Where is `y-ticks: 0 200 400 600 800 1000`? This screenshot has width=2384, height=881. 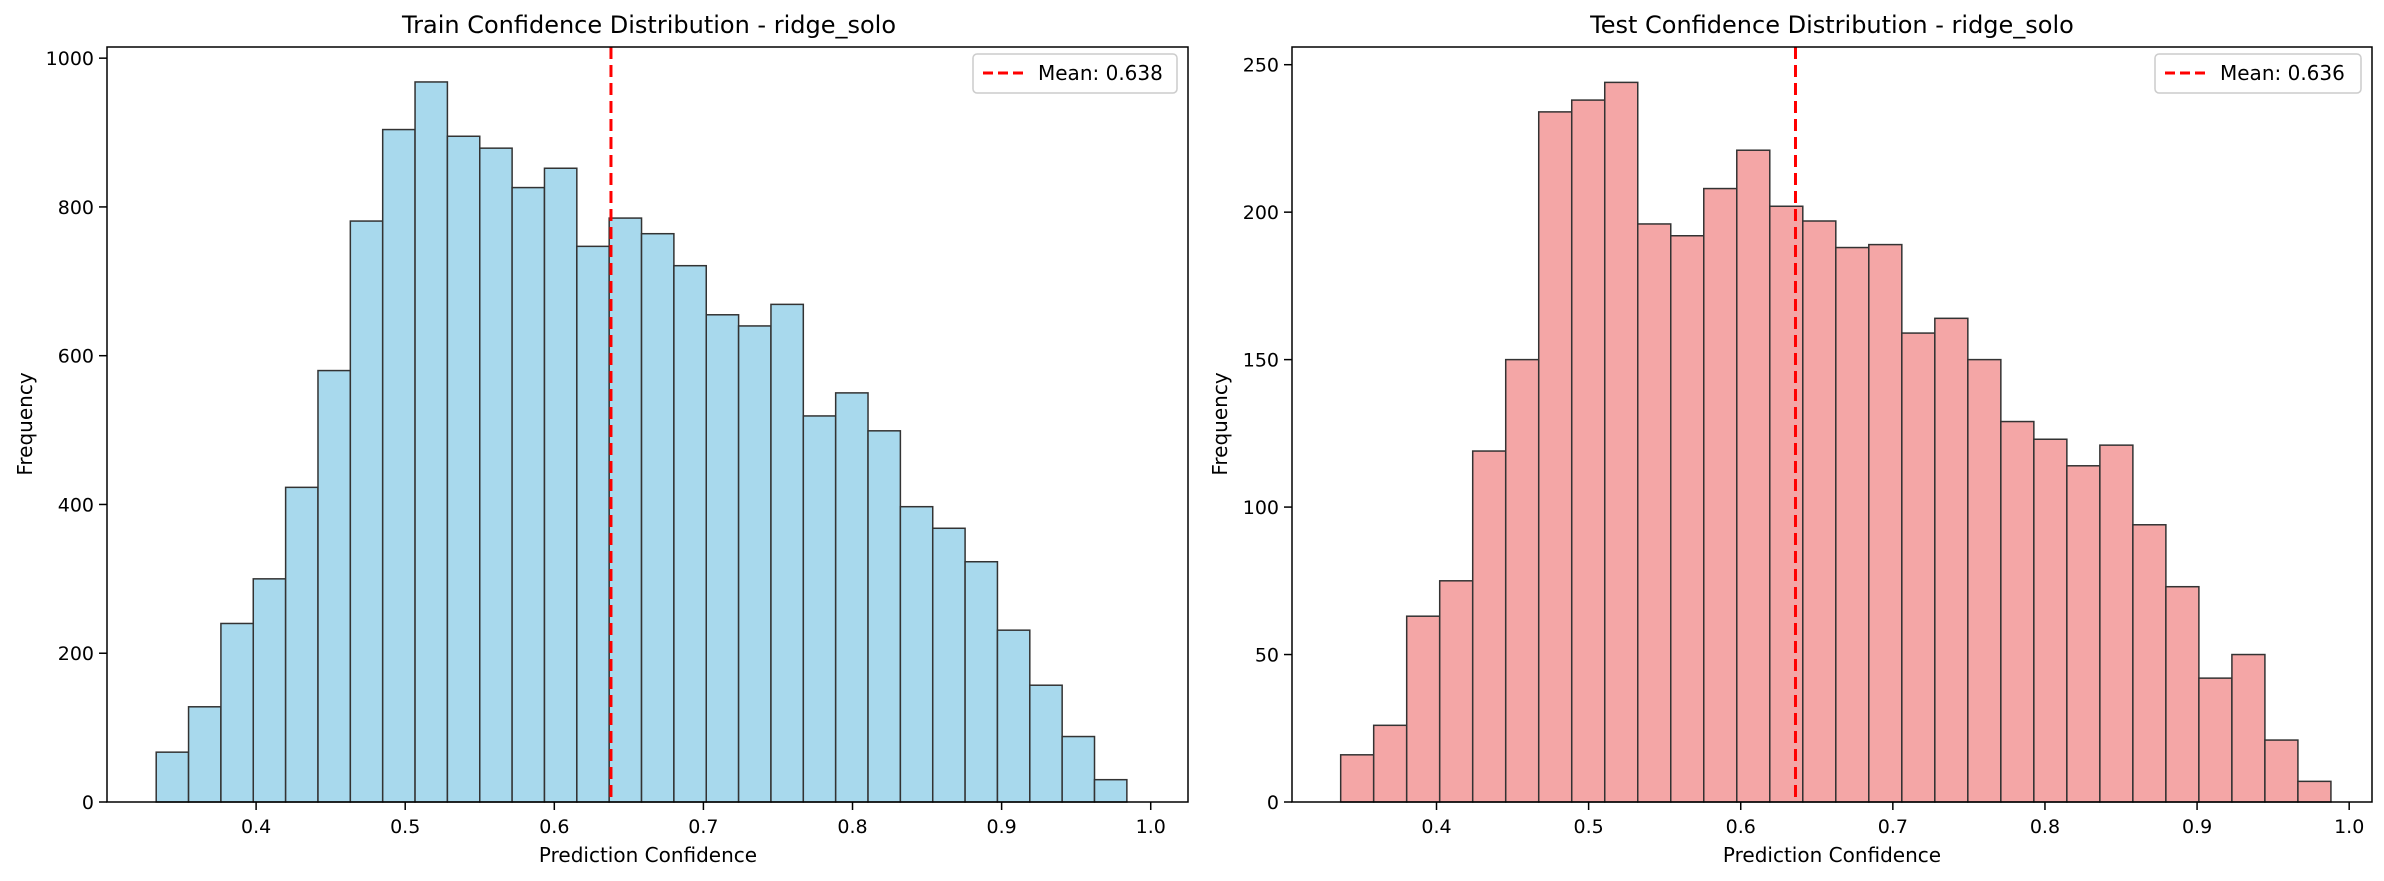 y-ticks: 0 200 400 600 800 1000 is located at coordinates (76, 431).